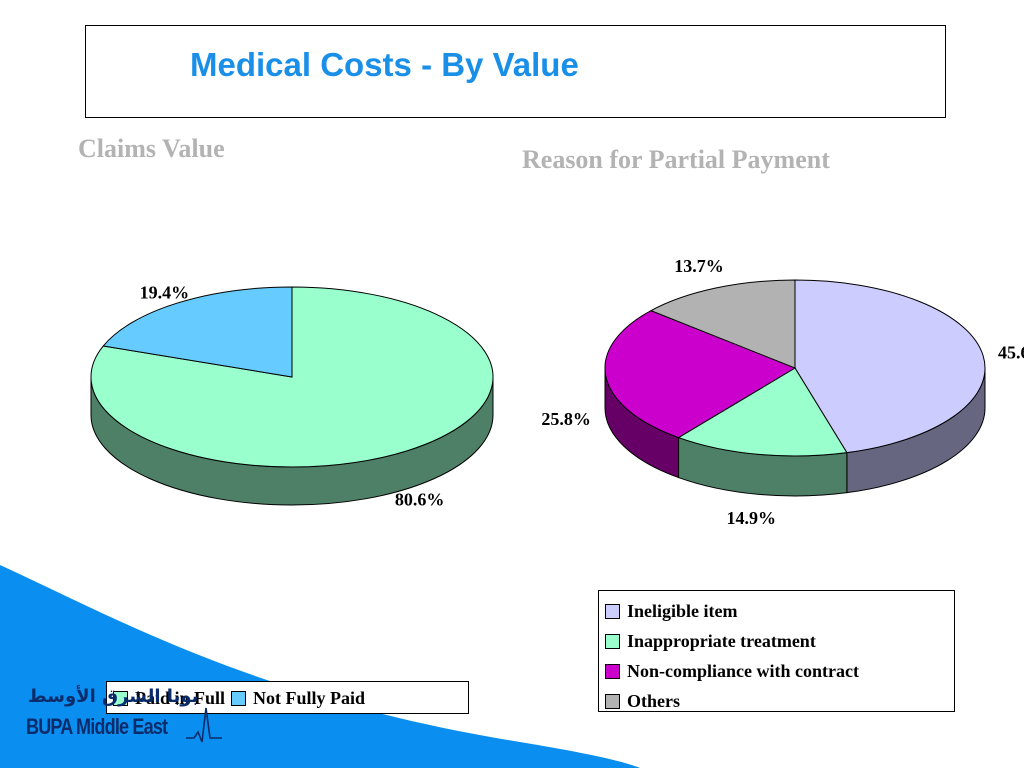  I want to click on legend-item-non-compliance-with-contract: Non-compliance with contract, so click(779, 671).